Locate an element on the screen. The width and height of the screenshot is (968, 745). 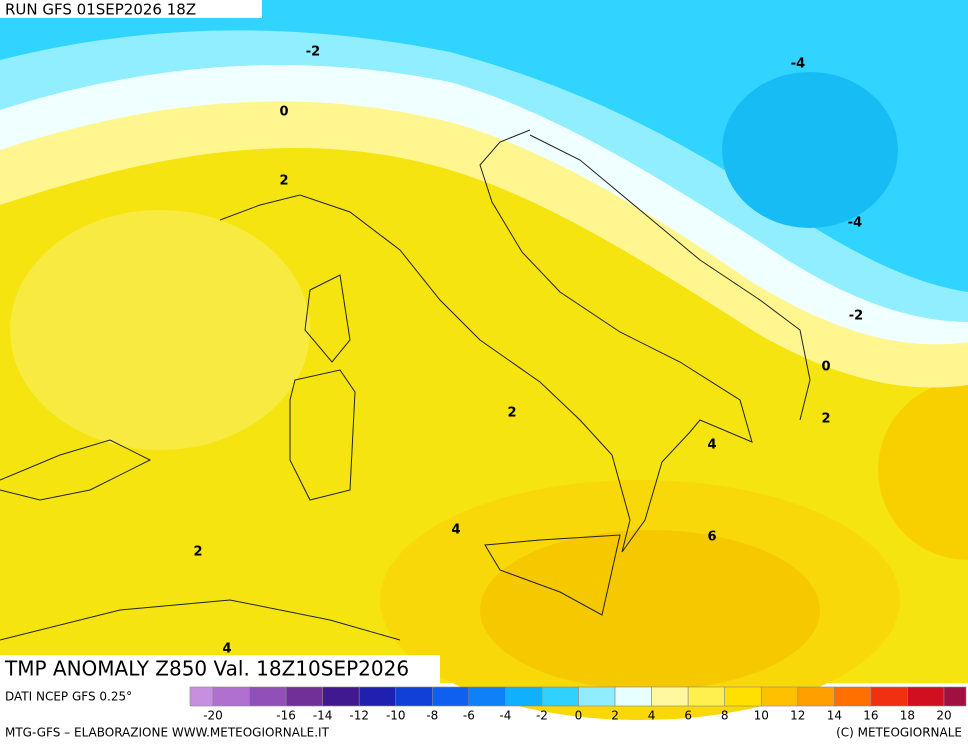
colorbar: -20 -16 -14 -12 -10 -8 -6 -4 -2 0 2 4 6 8 10 12 14 16 18 20 is located at coordinates (578, 704).